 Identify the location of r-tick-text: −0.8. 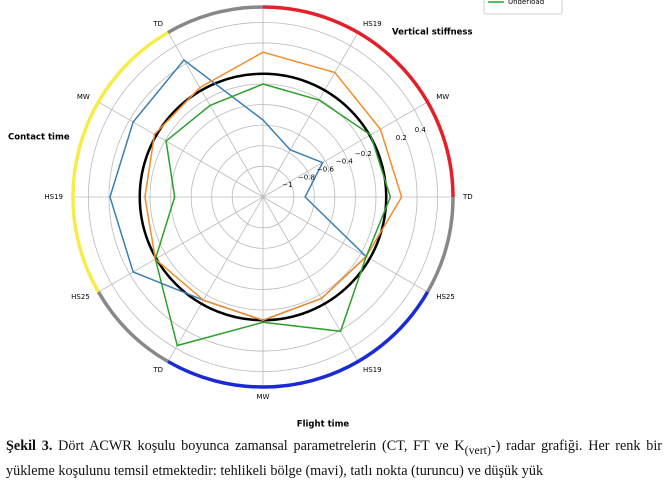
(306, 177).